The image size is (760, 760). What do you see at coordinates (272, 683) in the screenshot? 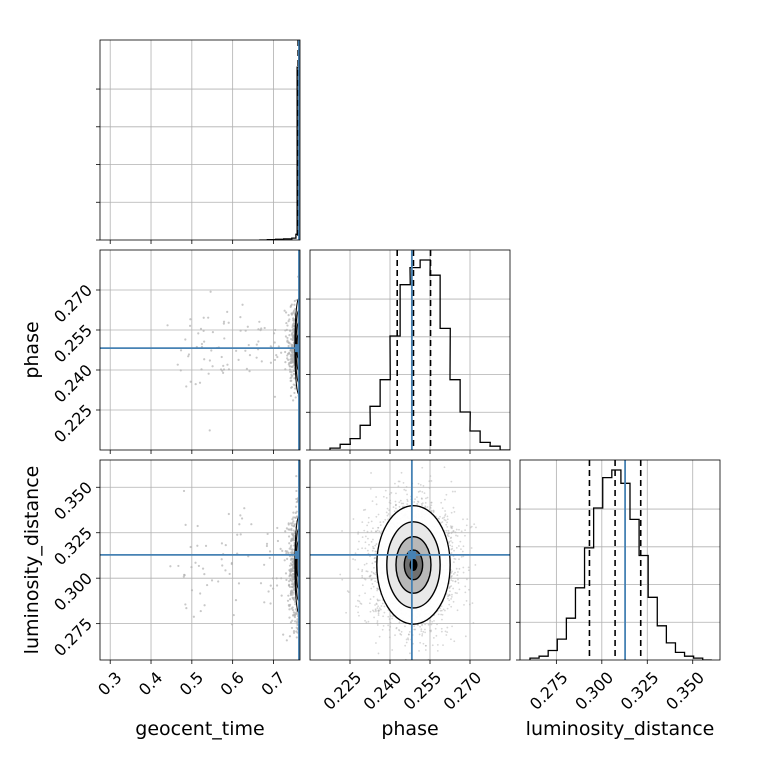
I see `x-tick-label-geocent-time: 0.7` at bounding box center [272, 683].